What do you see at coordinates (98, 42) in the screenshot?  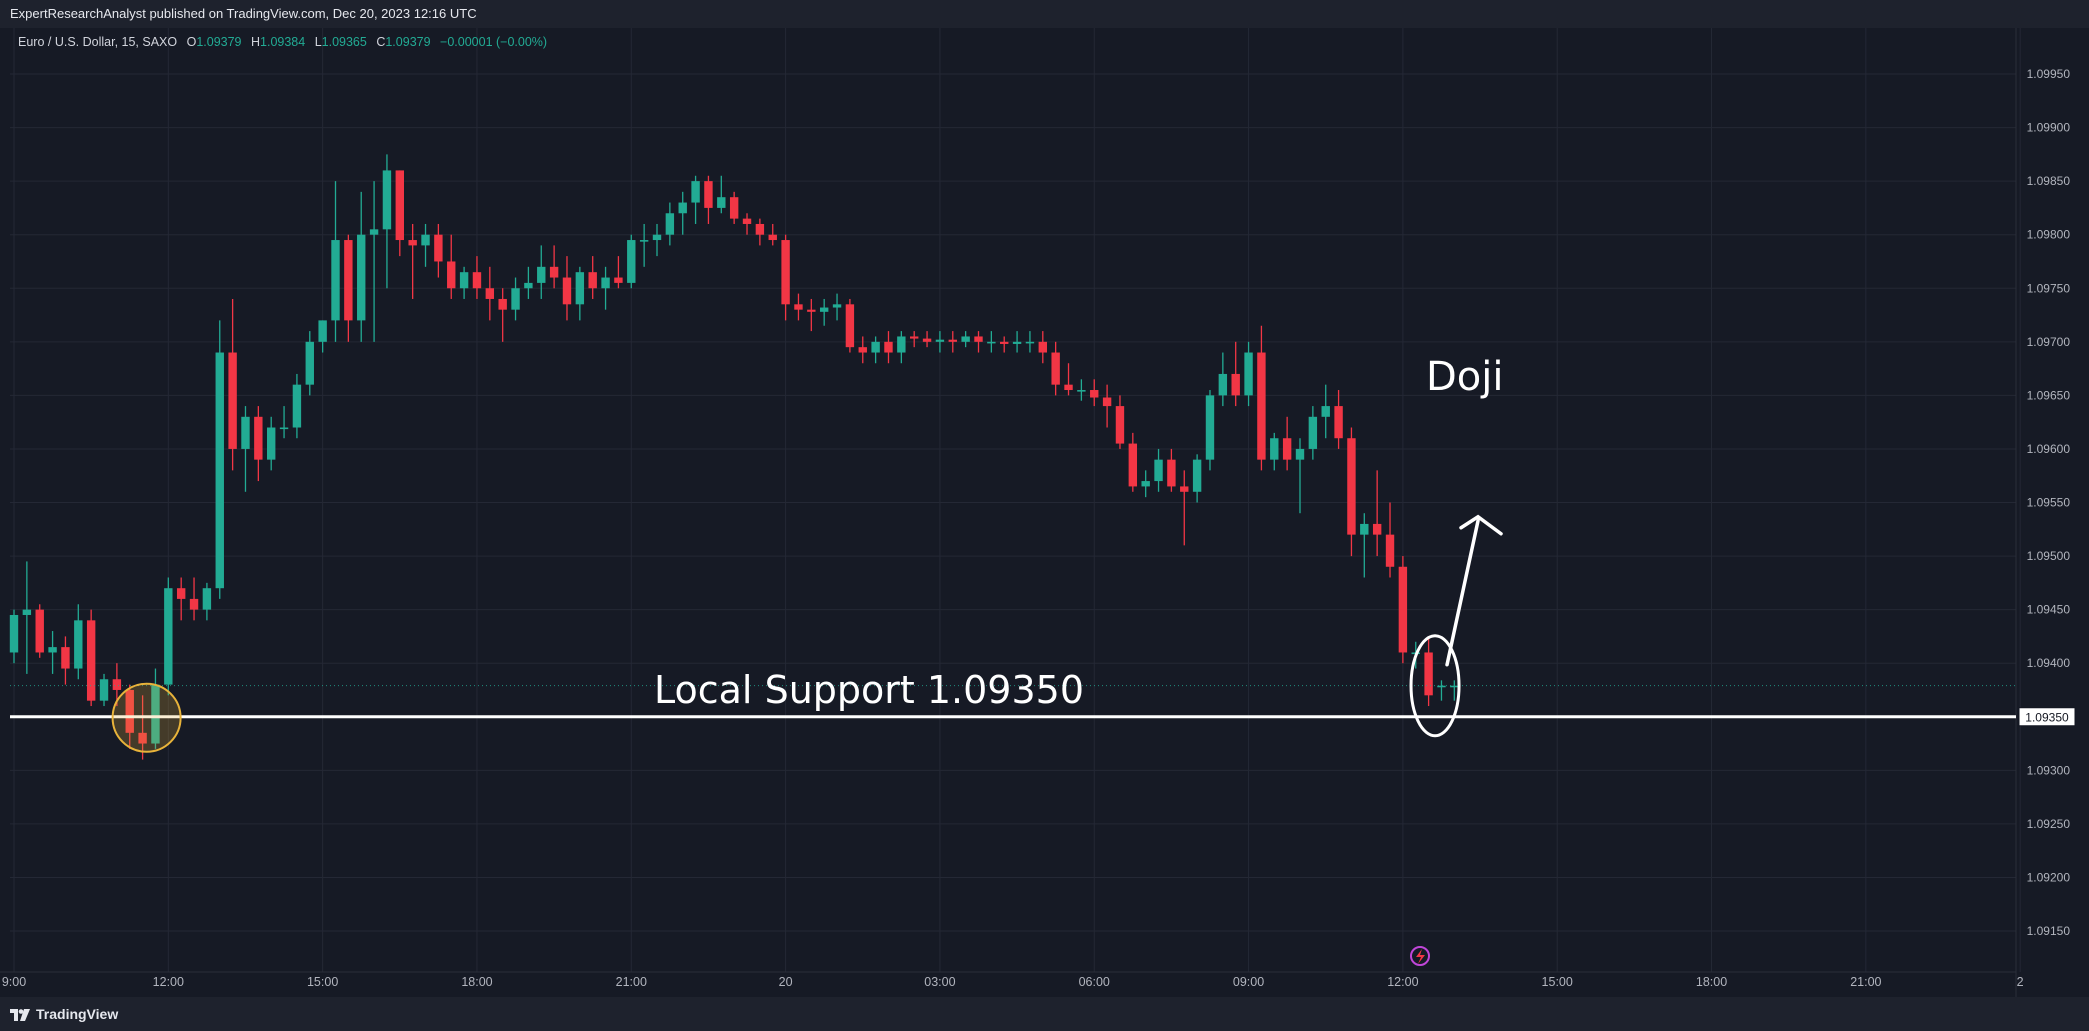 I see `symbol-name: Euro / U.S. Dollar, 15, SAXO` at bounding box center [98, 42].